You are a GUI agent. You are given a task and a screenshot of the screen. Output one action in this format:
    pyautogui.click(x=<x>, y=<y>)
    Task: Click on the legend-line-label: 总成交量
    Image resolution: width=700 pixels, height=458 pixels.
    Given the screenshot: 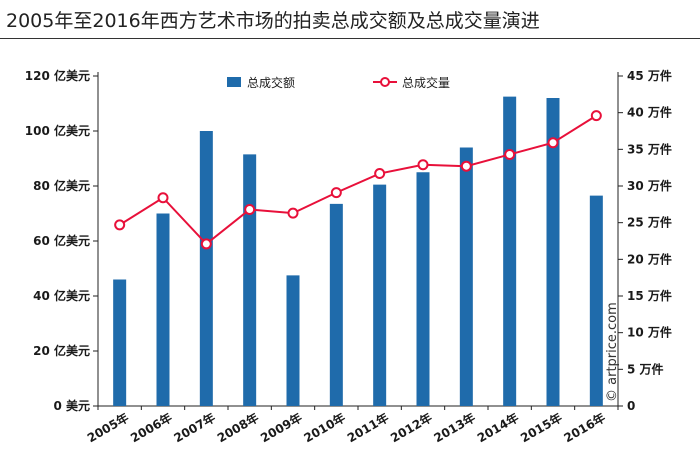 What is the action you would take?
    pyautogui.click(x=426, y=82)
    